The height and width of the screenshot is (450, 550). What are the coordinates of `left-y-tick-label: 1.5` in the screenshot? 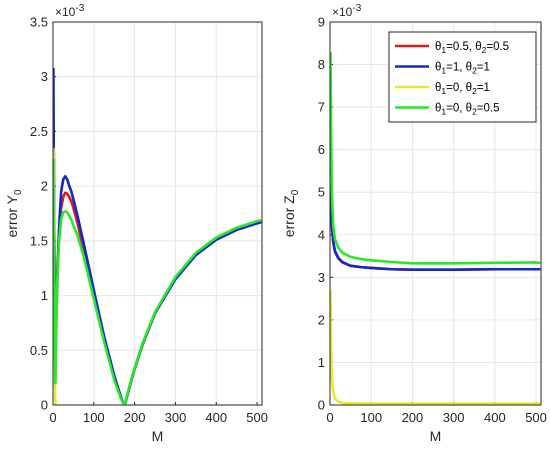 It's located at (39, 240).